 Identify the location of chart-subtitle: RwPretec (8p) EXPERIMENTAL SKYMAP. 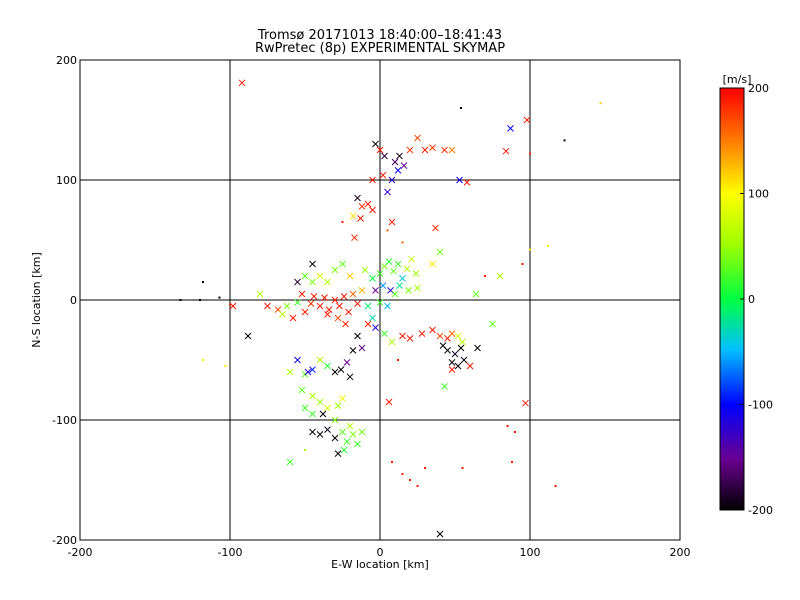
(380, 48).